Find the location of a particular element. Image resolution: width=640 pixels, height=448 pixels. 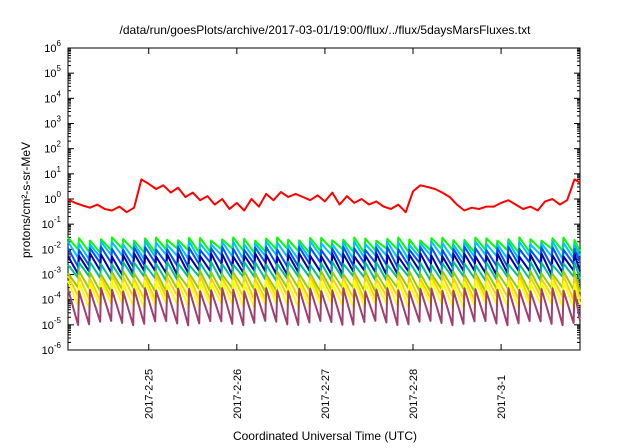

x-tick-label: 2017-2-25 is located at coordinates (150, 394).